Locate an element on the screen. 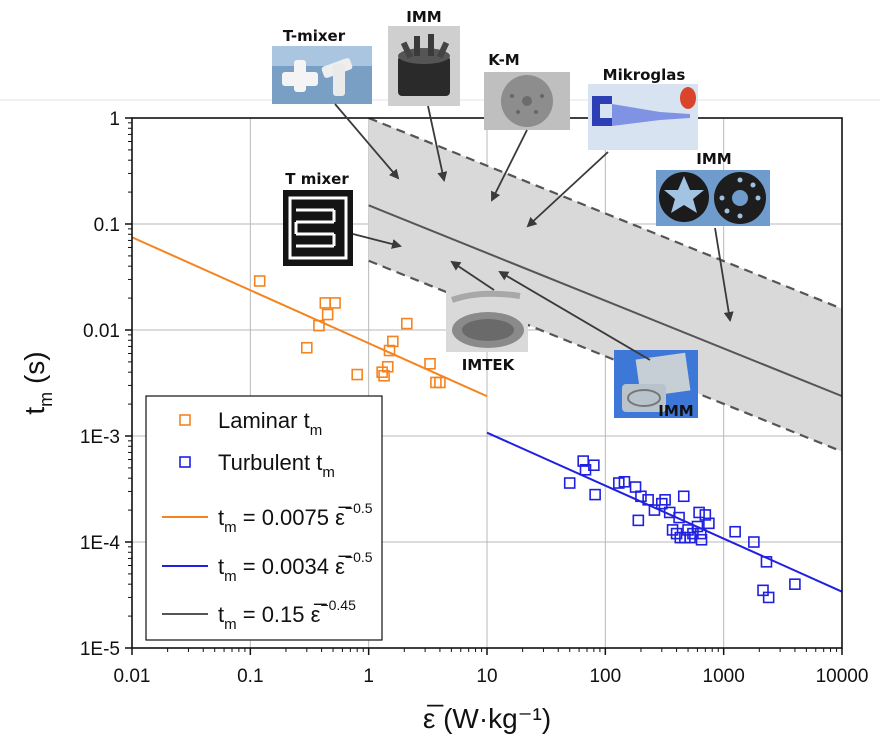 This screenshot has height=744, width=880. legend-label: Laminar tm is located at coordinates (270, 423).